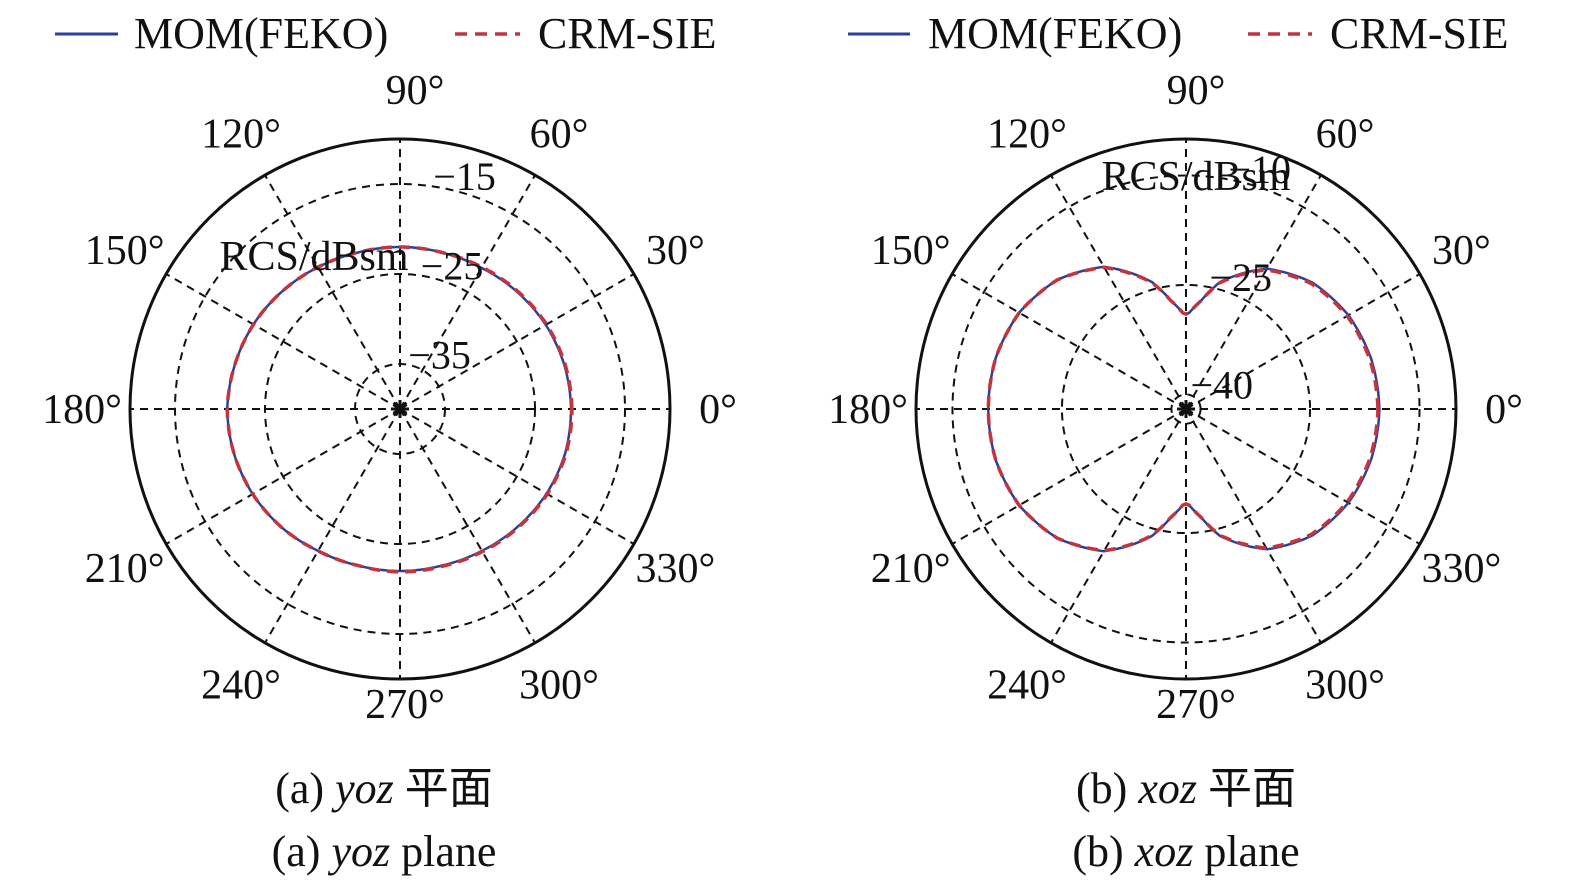  I want to click on legend-b-mom-label: MOM(FEKO), so click(1055, 33).